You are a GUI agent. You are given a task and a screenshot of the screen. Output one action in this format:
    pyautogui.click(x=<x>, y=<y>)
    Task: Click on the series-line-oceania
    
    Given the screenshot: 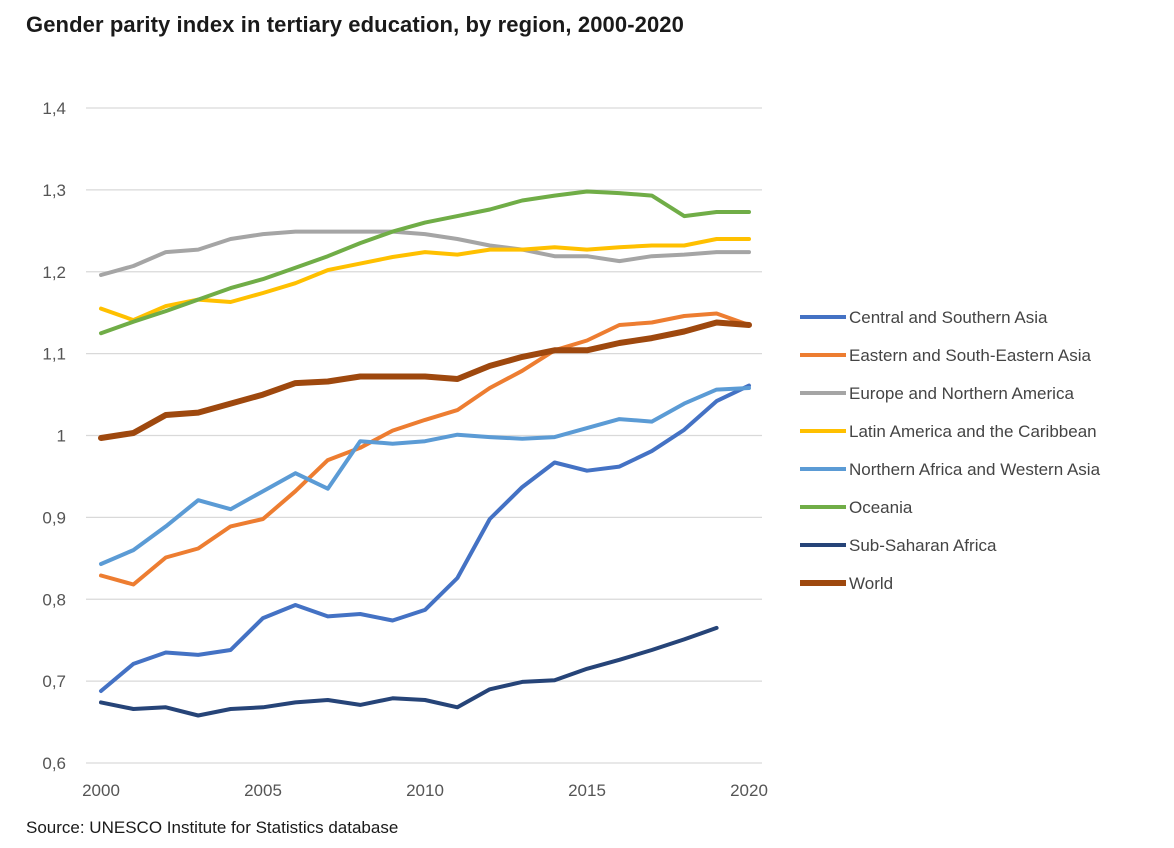 What is the action you would take?
    pyautogui.click(x=425, y=262)
    